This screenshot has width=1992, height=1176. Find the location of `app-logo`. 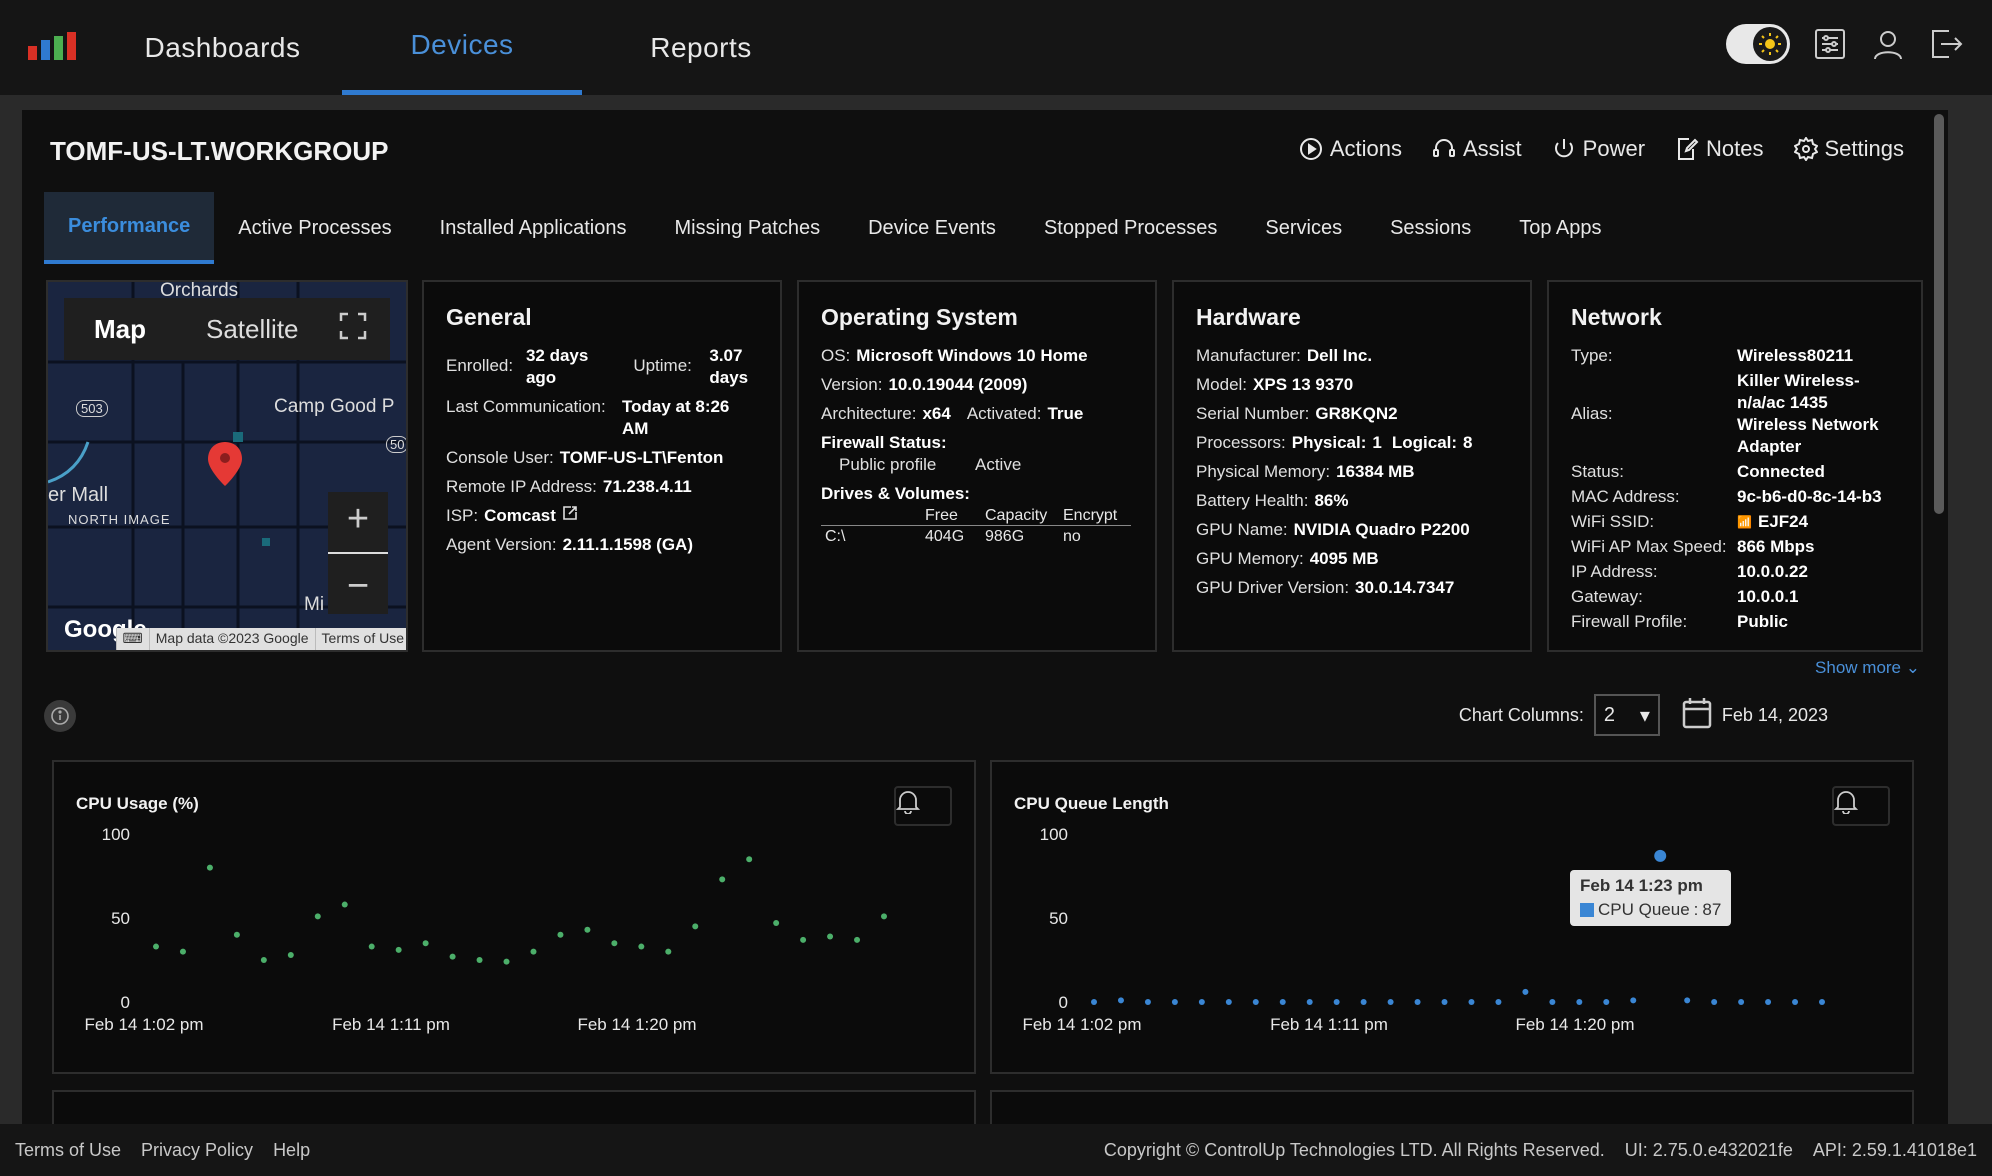

app-logo is located at coordinates (52, 46).